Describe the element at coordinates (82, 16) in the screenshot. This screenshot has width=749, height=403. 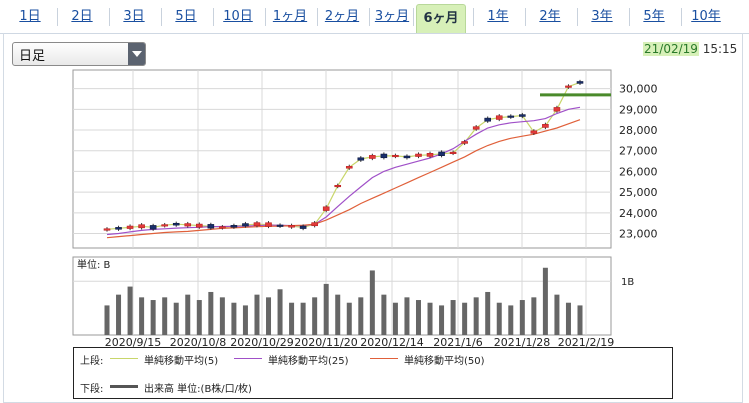
I see `tab-1: 2日` at that location.